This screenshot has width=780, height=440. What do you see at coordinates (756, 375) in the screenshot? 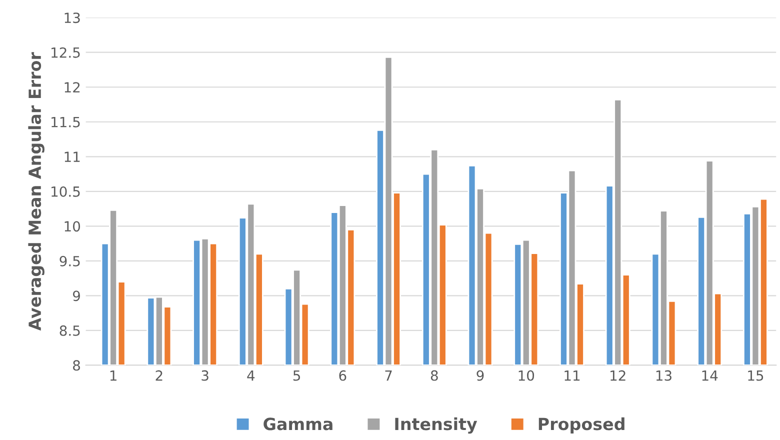
I see `x-tick-label: 15` at bounding box center [756, 375].